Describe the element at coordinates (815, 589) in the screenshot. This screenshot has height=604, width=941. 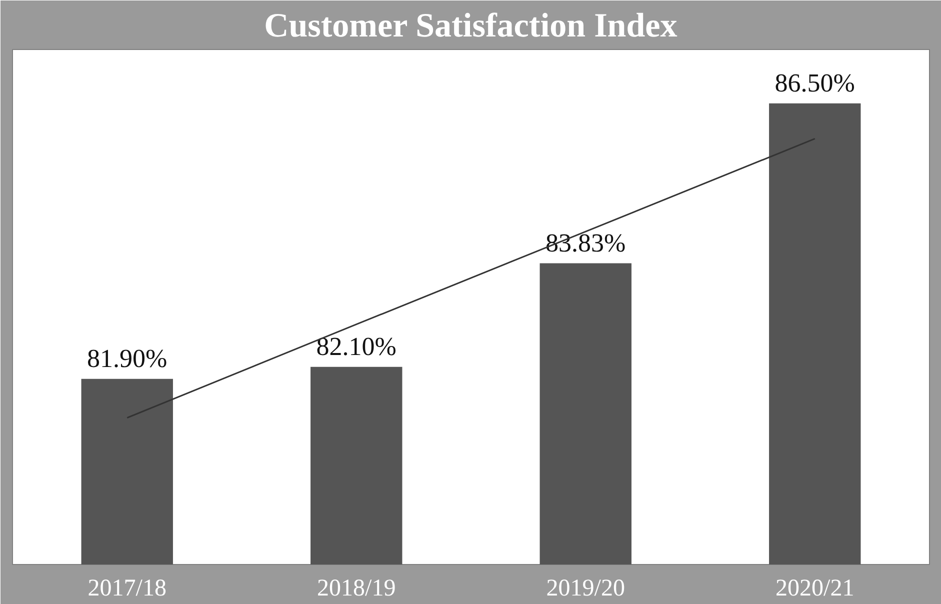
I see `x-tick-label: 2020/21` at that location.